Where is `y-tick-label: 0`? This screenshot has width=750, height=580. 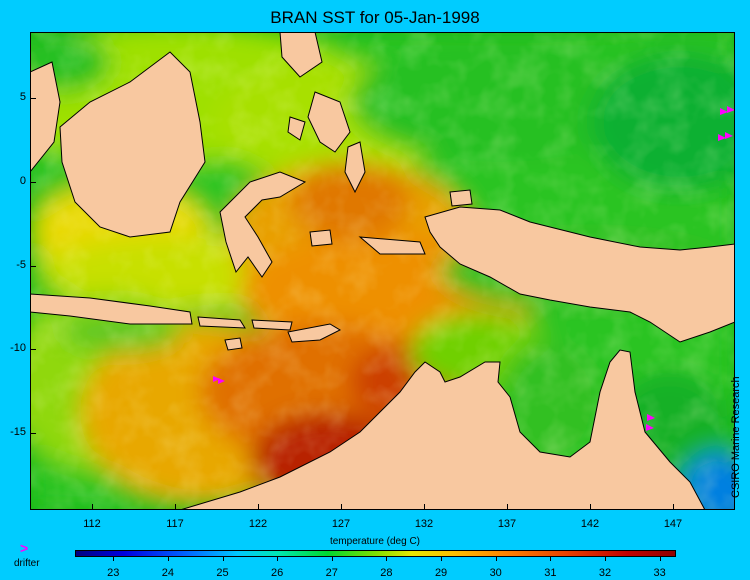 y-tick-label: 0 is located at coordinates (22, 181).